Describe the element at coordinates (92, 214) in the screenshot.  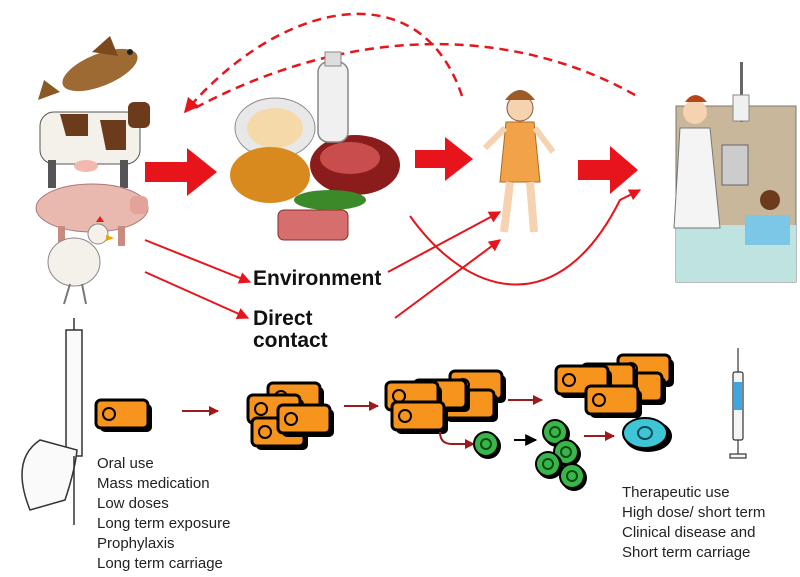
I see `pig-icon` at that location.